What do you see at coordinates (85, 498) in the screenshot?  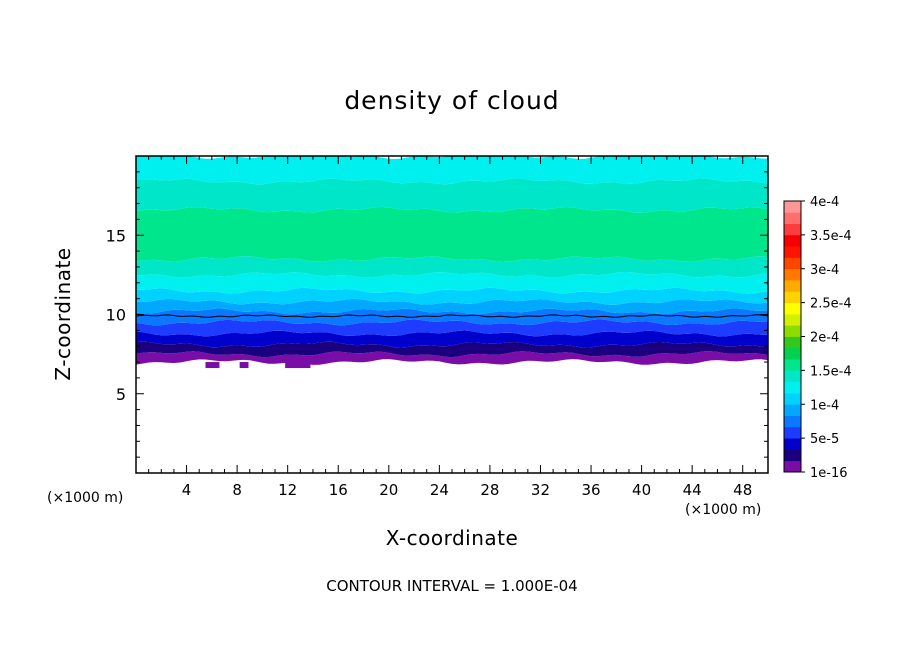 I see `x-unit-label-left: (×1000 m)` at bounding box center [85, 498].